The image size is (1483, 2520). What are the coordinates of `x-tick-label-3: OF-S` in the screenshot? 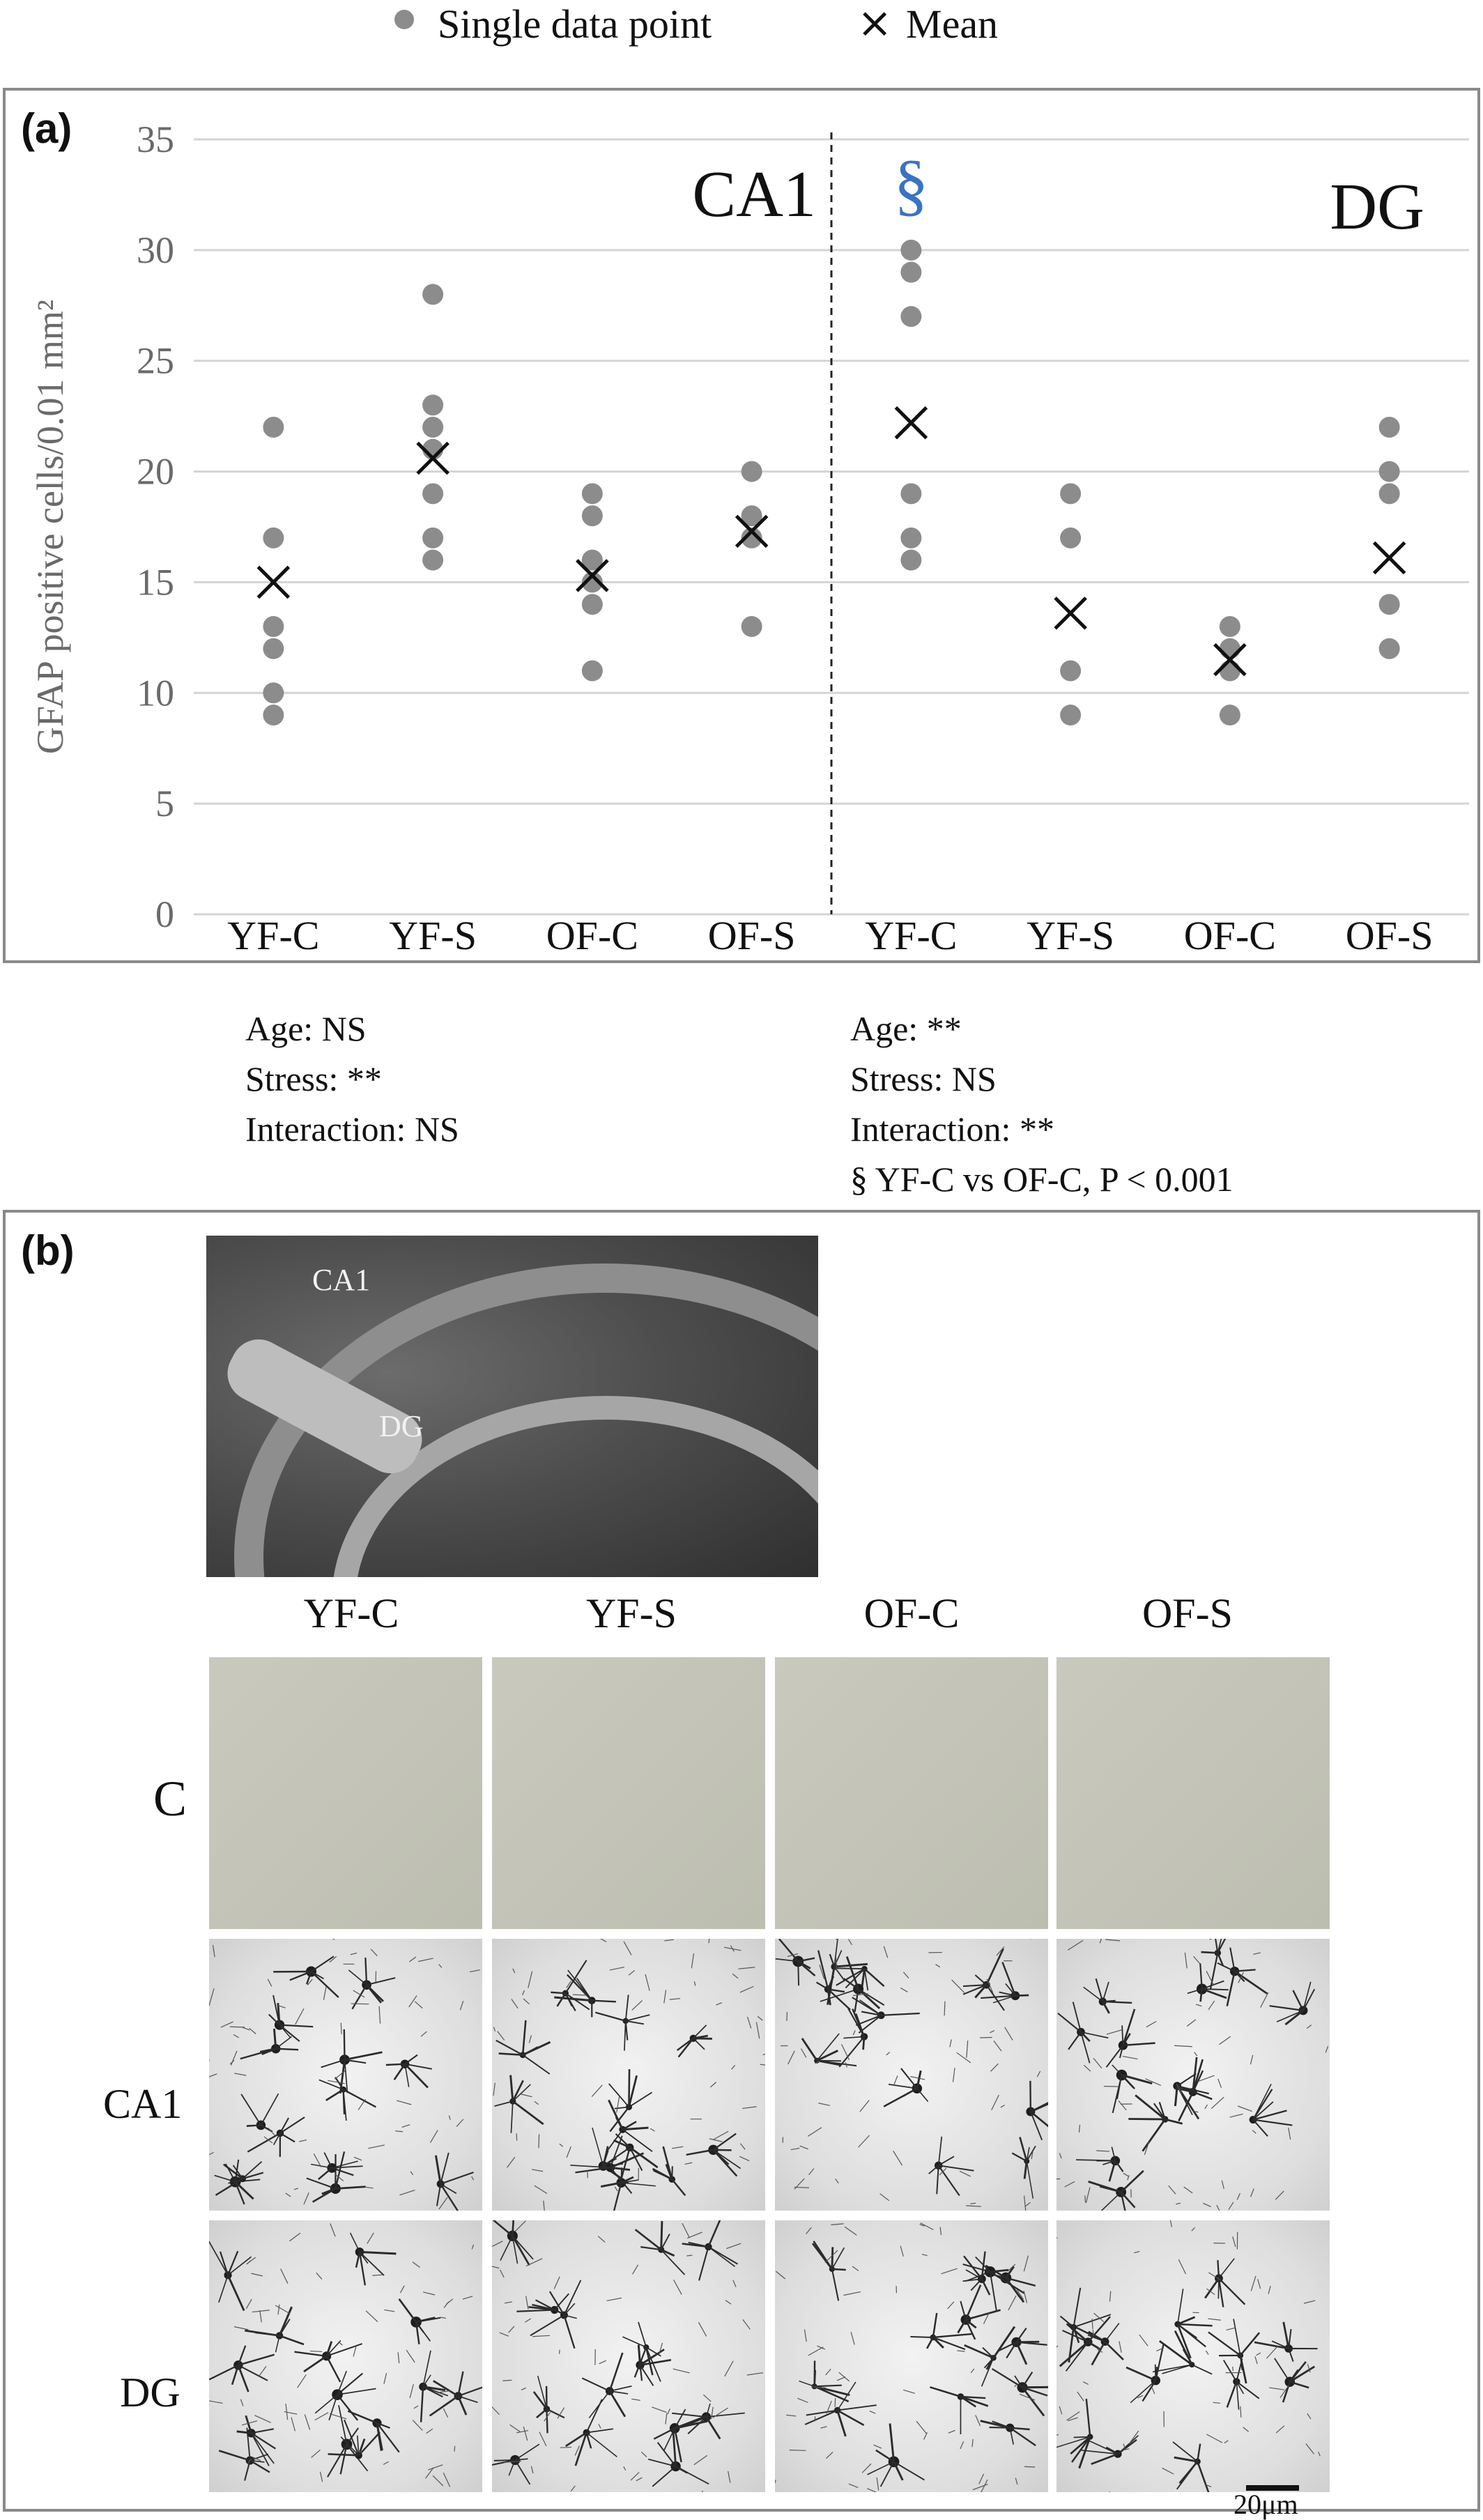 It's located at (752, 936).